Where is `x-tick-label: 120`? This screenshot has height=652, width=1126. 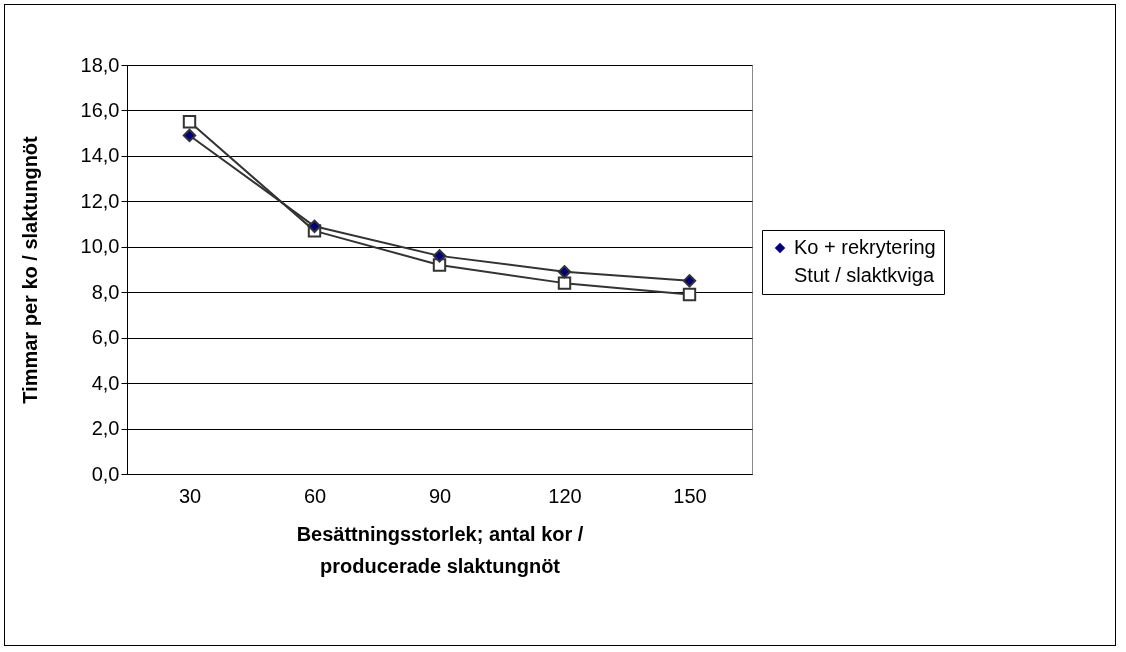 x-tick-label: 120 is located at coordinates (565, 495).